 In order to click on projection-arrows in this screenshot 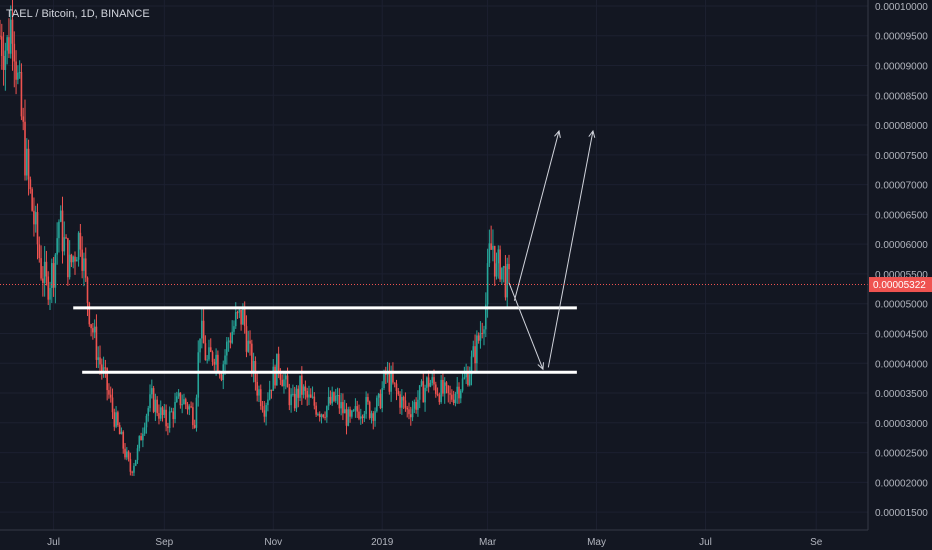, I will do `click(552, 250)`.